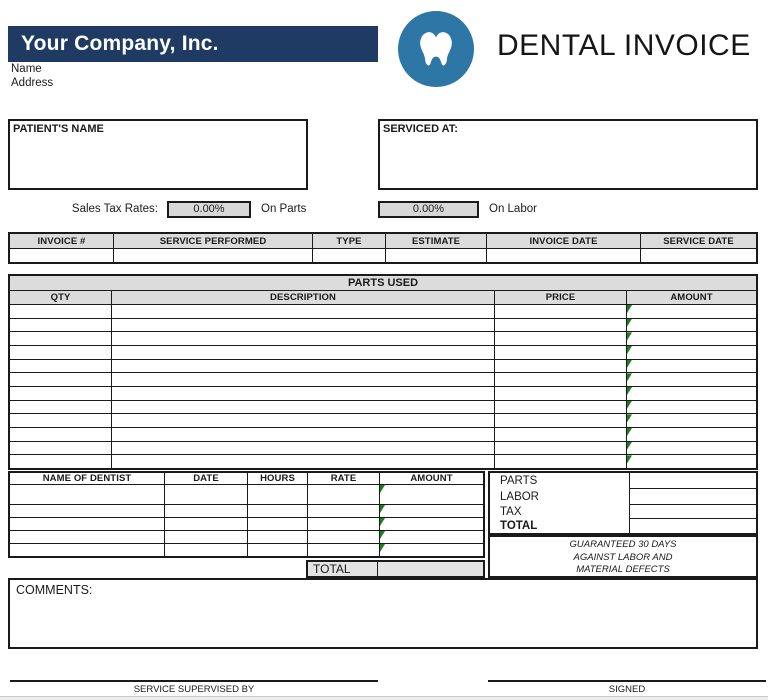  Describe the element at coordinates (511, 512) in the screenshot. I see `summary-label-tax: TAX` at that location.